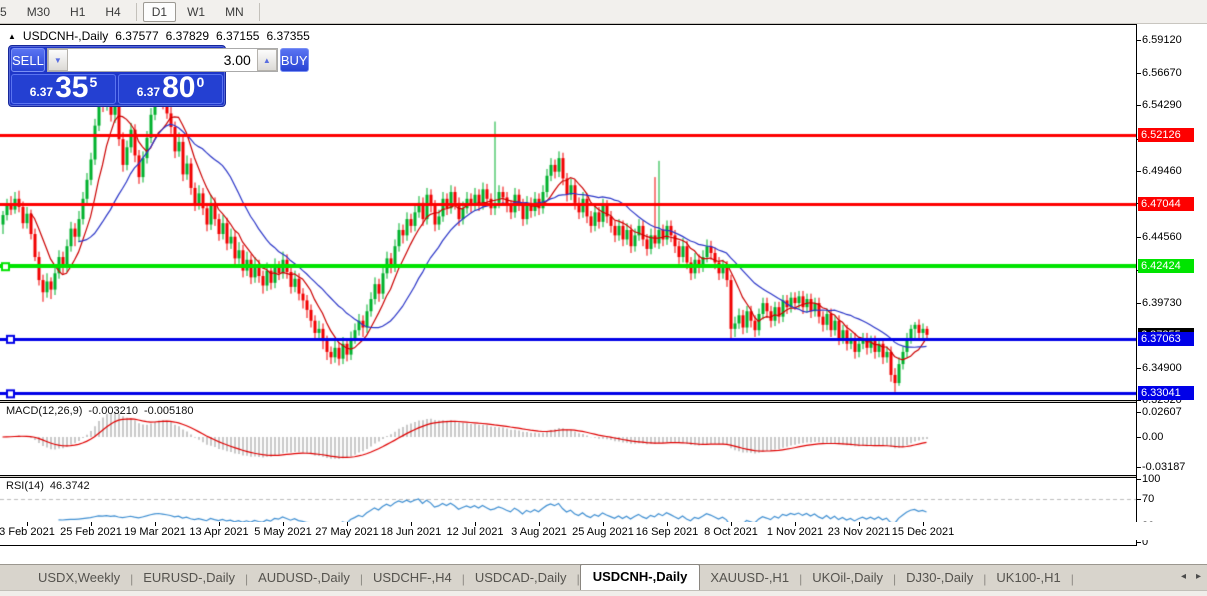 This screenshot has width=1207, height=596. I want to click on timeframe-button-w1: W1, so click(196, 11).